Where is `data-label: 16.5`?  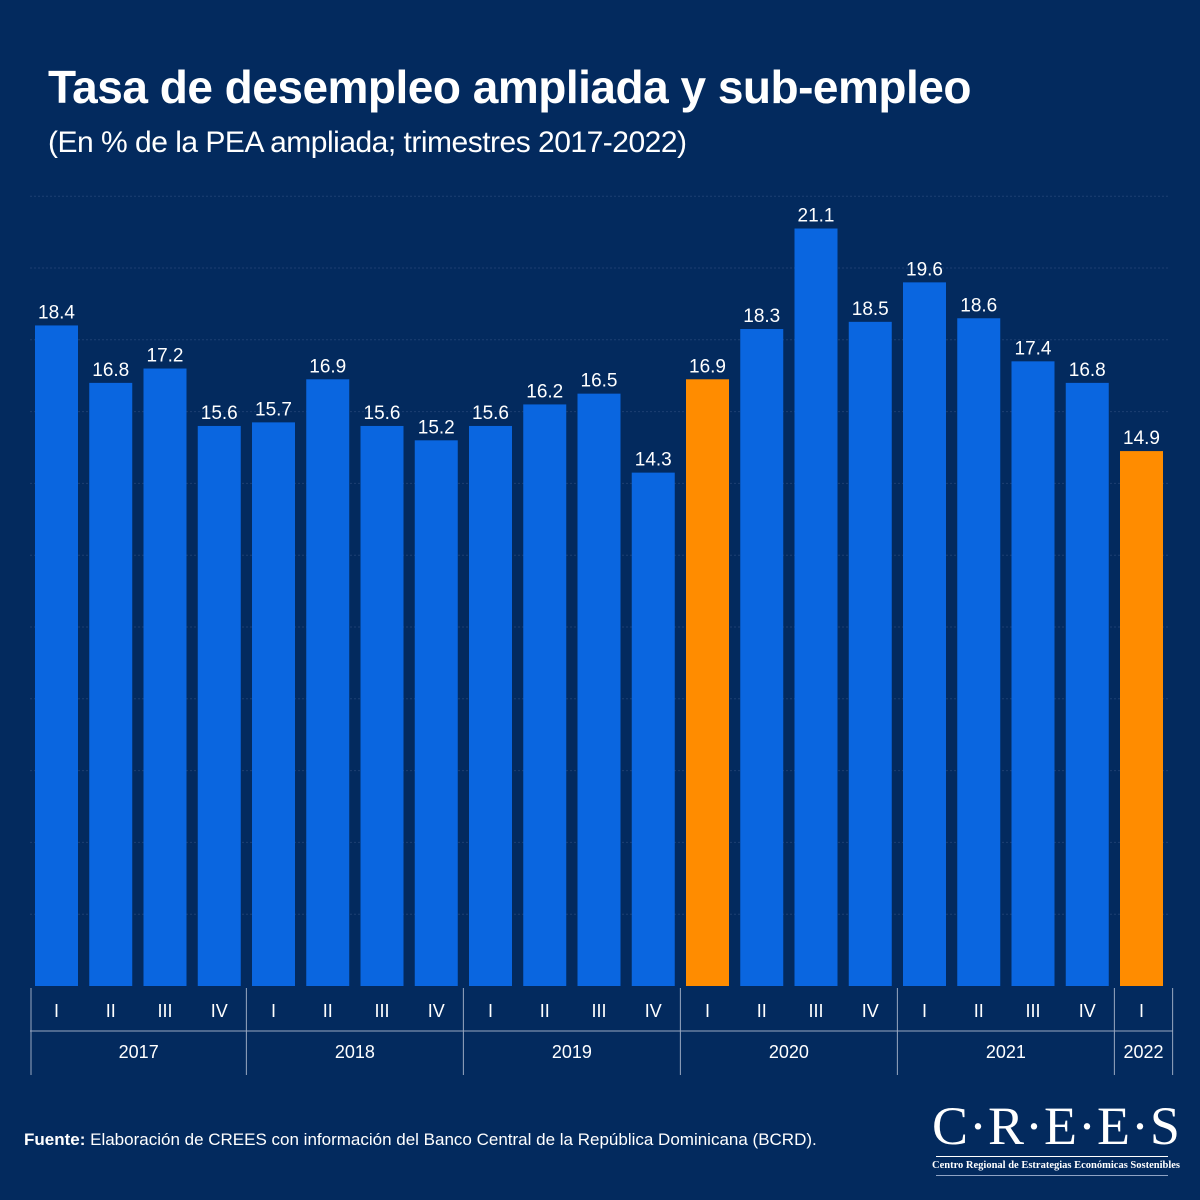 data-label: 16.5 is located at coordinates (599, 381).